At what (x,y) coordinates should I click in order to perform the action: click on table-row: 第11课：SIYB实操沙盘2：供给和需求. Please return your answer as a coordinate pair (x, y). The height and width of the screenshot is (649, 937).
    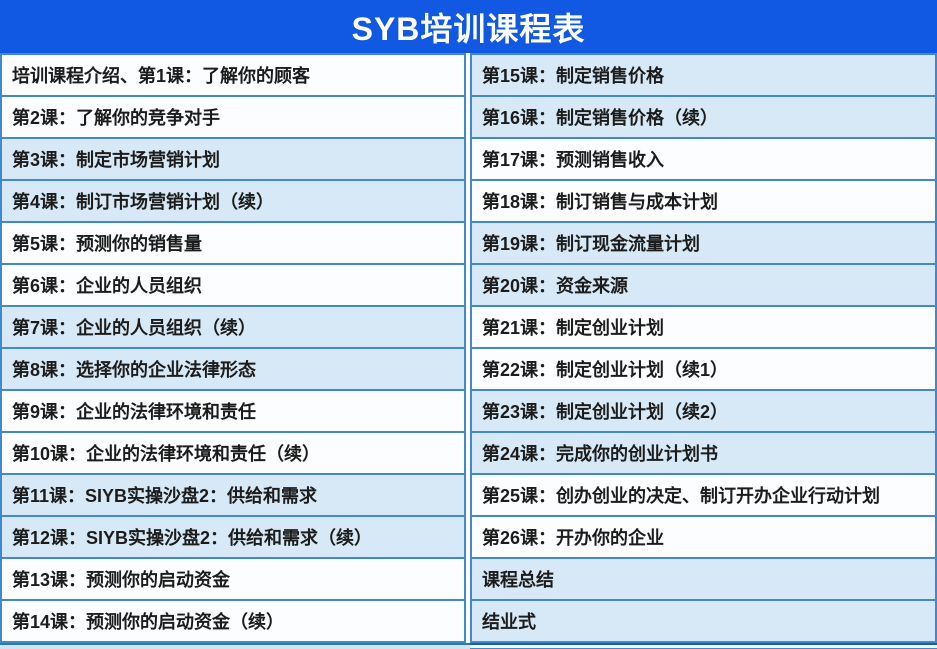
    Looking at the image, I should click on (233, 496).